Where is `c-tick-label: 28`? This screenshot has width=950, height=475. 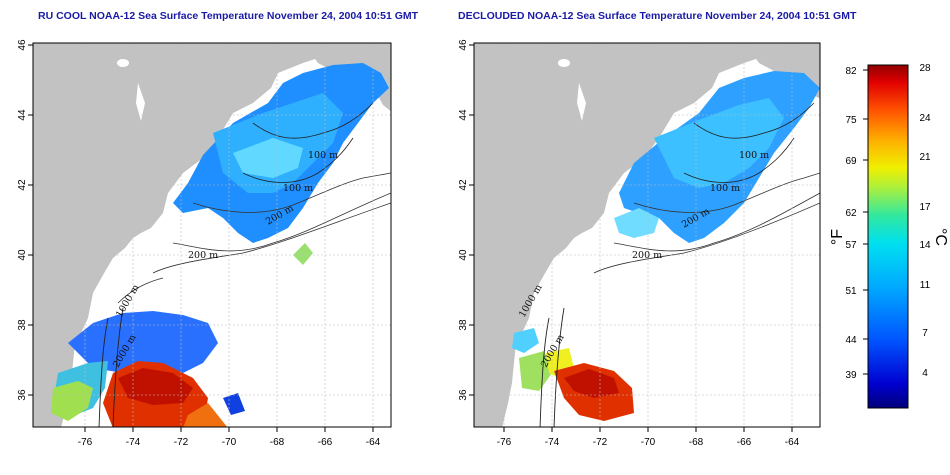
c-tick-label: 28 is located at coordinates (925, 68).